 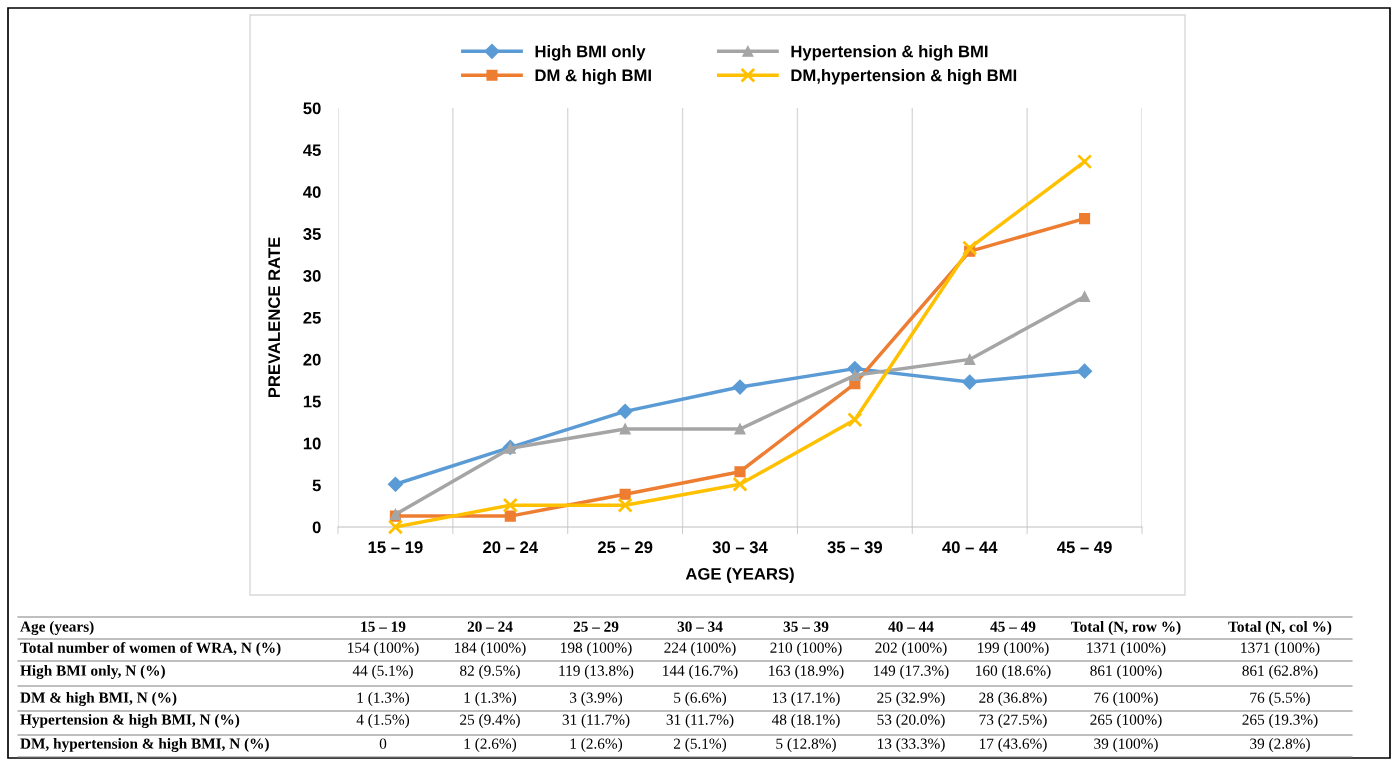 What do you see at coordinates (1126, 672) in the screenshot?
I see `text: 861 (100%)` at bounding box center [1126, 672].